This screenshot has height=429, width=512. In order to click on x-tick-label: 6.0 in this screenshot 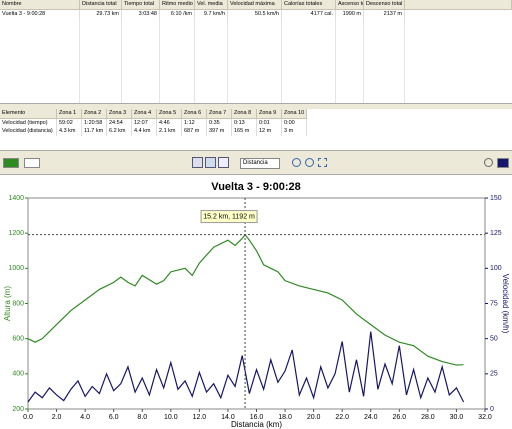, I will do `click(114, 417)`.